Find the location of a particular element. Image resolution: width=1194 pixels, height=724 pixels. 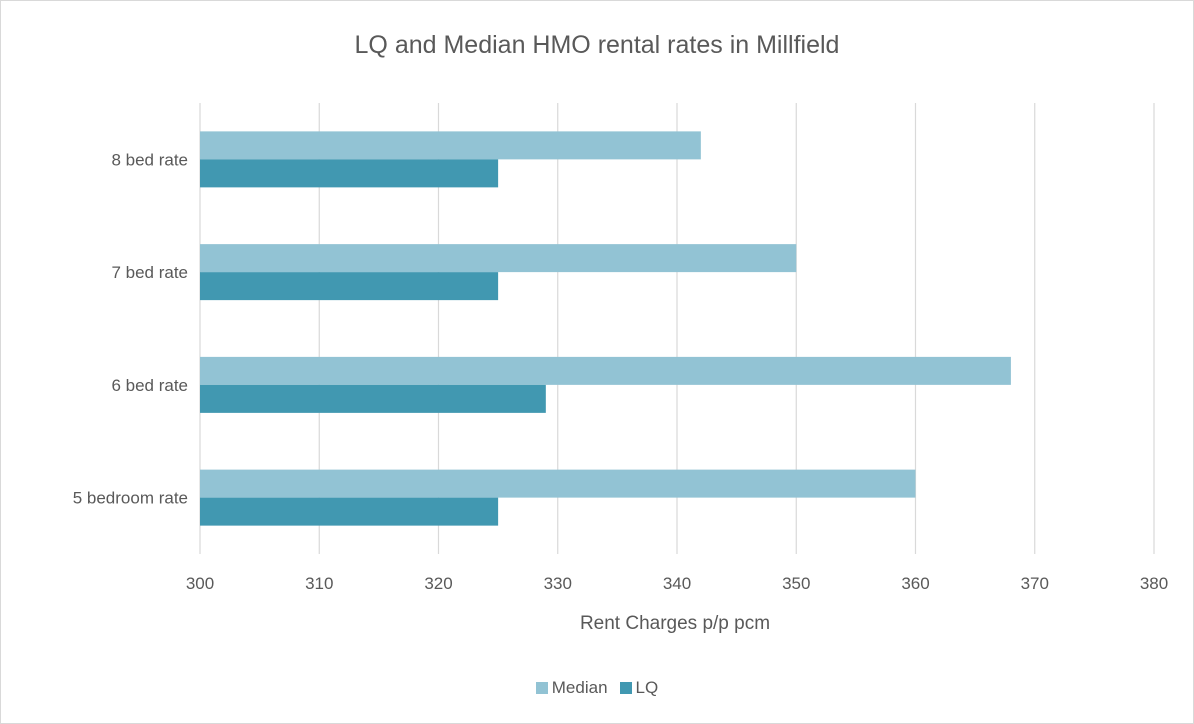

legend-item-lq: LQ is located at coordinates (639, 688).